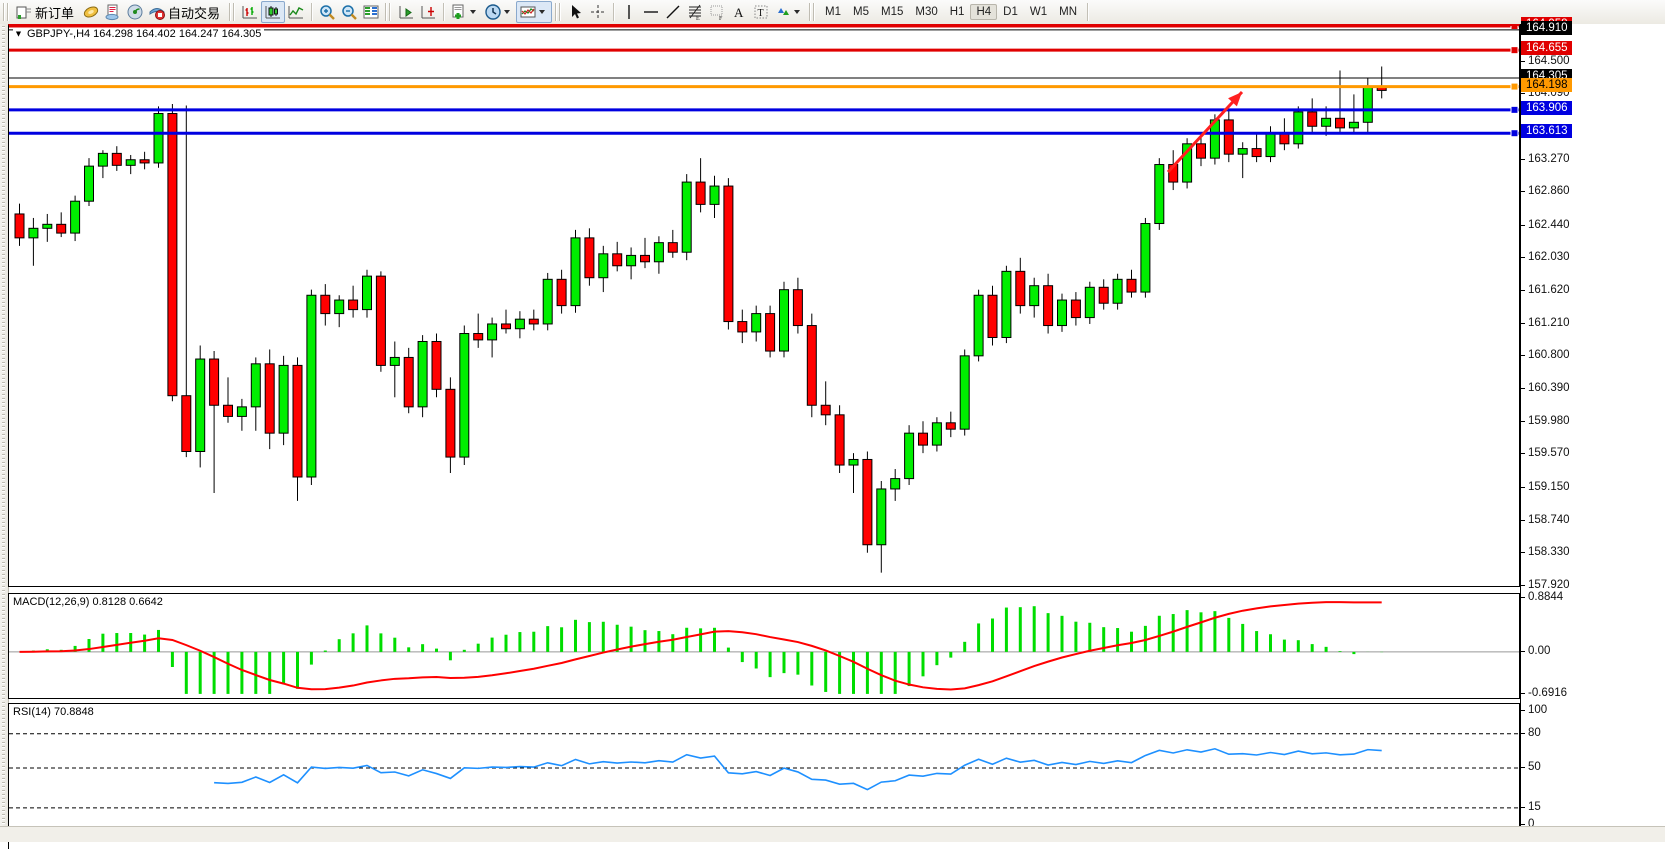 The width and height of the screenshot is (1665, 849). Describe the element at coordinates (698, 18) in the screenshot. I see `svg-text: E` at that location.